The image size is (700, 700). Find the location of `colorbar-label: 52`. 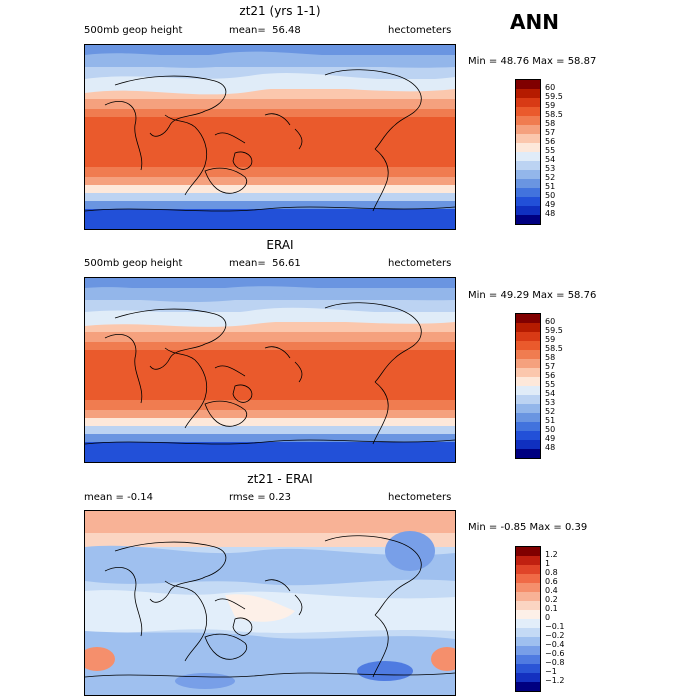

colorbar-label: 52 is located at coordinates (550, 411).